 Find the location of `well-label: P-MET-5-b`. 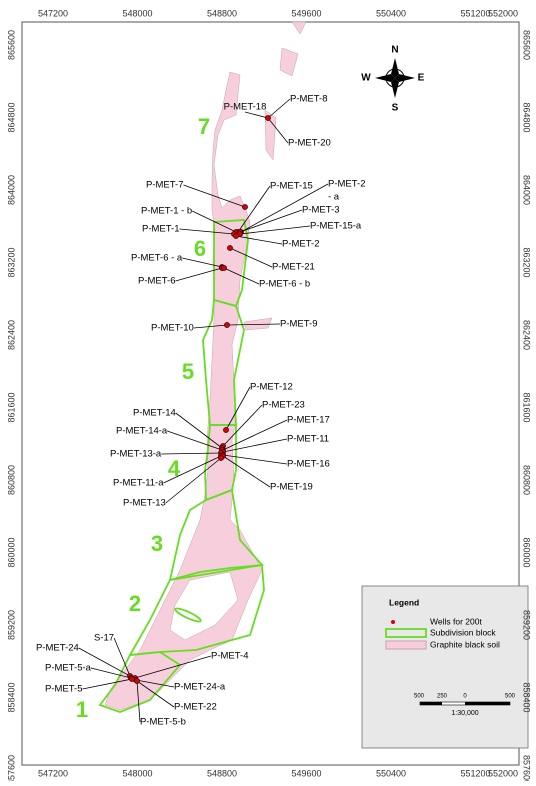

well-label: P-MET-5-b is located at coordinates (163, 722).